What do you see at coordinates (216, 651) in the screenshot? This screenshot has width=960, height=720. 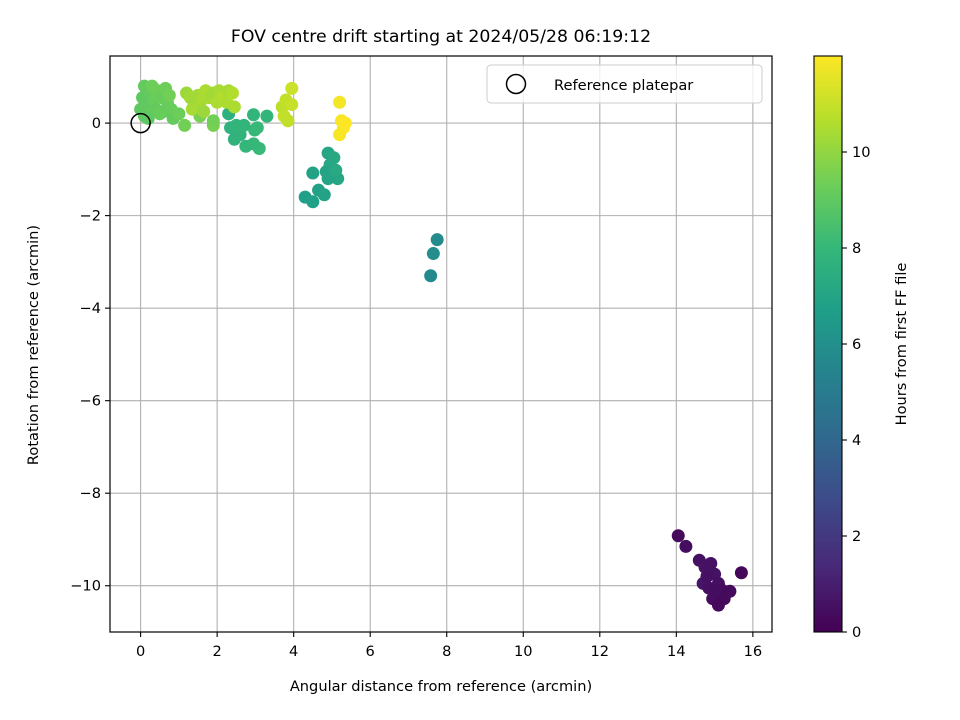 I see `x-tick-label: 2` at bounding box center [216, 651].